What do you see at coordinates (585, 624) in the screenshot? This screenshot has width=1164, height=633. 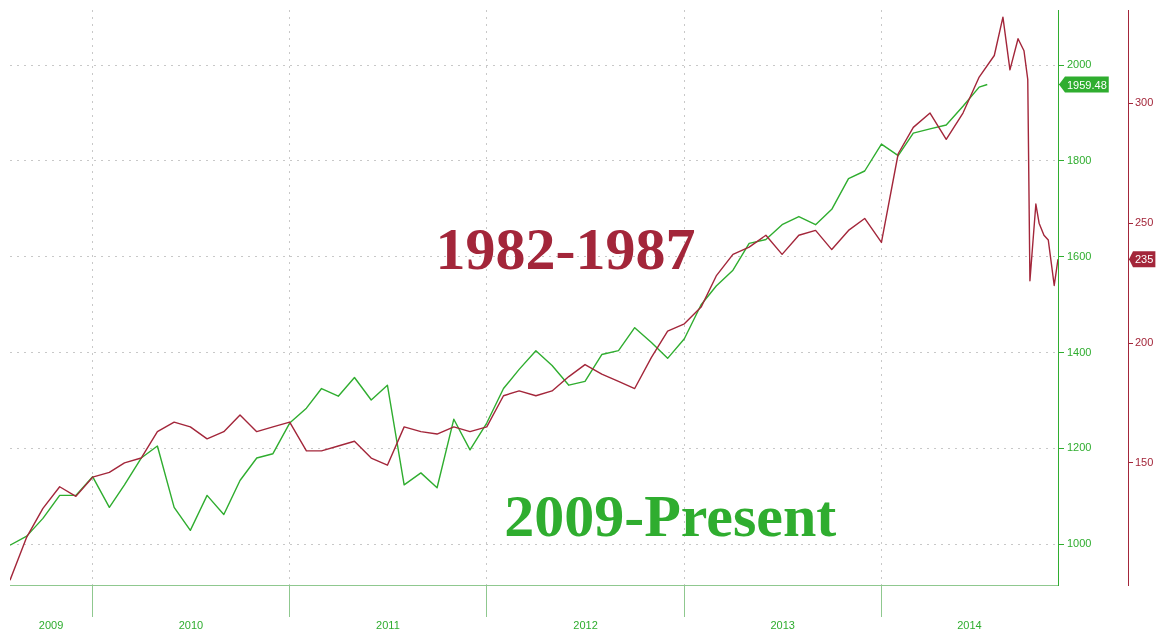 I see `x-tick-label: 2012` at bounding box center [585, 624].